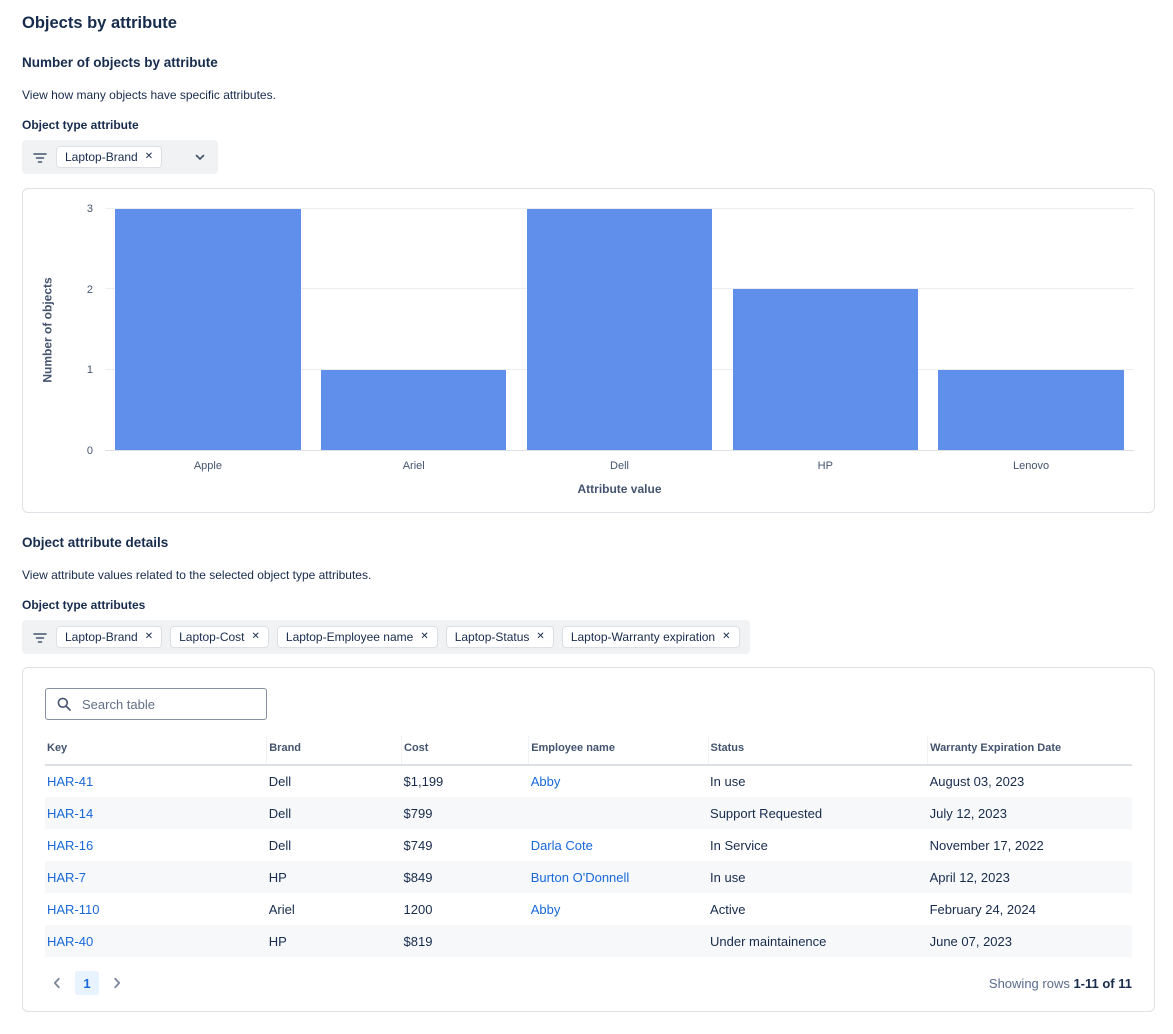 The height and width of the screenshot is (1034, 1173). I want to click on object-key-link: HAR-40, so click(70, 941).